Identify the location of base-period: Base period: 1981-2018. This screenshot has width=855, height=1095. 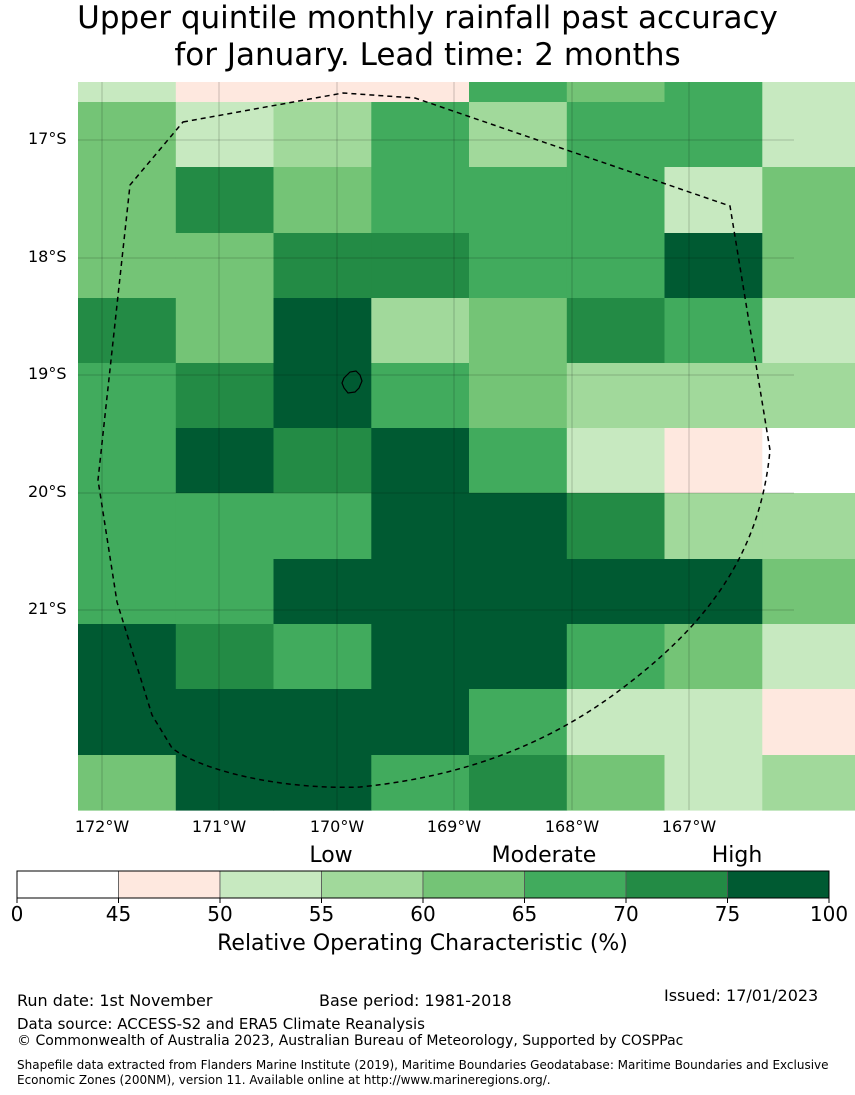
(415, 1000).